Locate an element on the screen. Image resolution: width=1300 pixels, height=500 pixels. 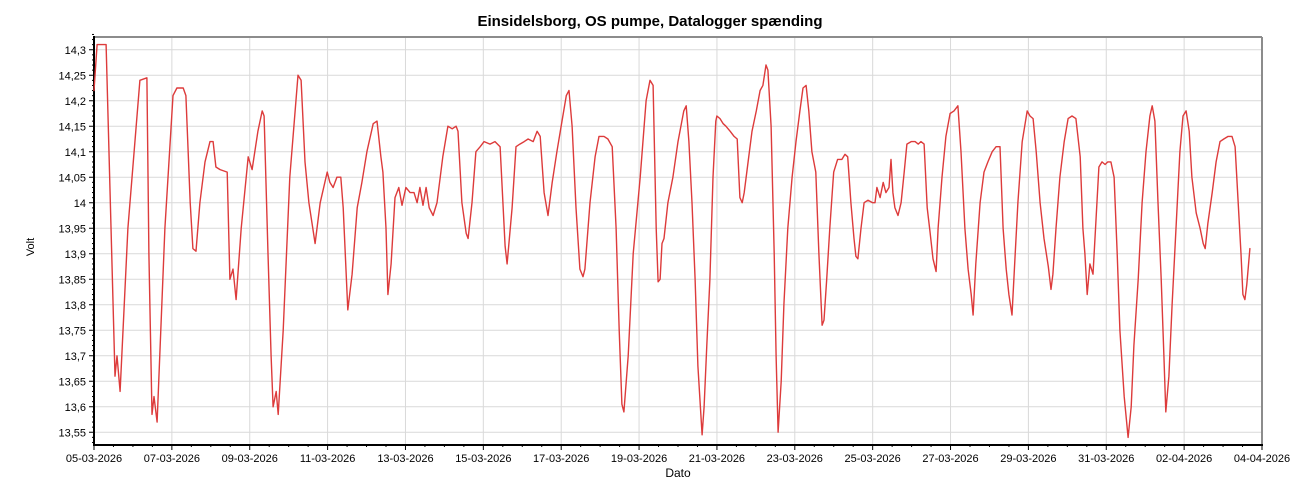
x-tick-label: 11-03-2026 is located at coordinates (327, 459).